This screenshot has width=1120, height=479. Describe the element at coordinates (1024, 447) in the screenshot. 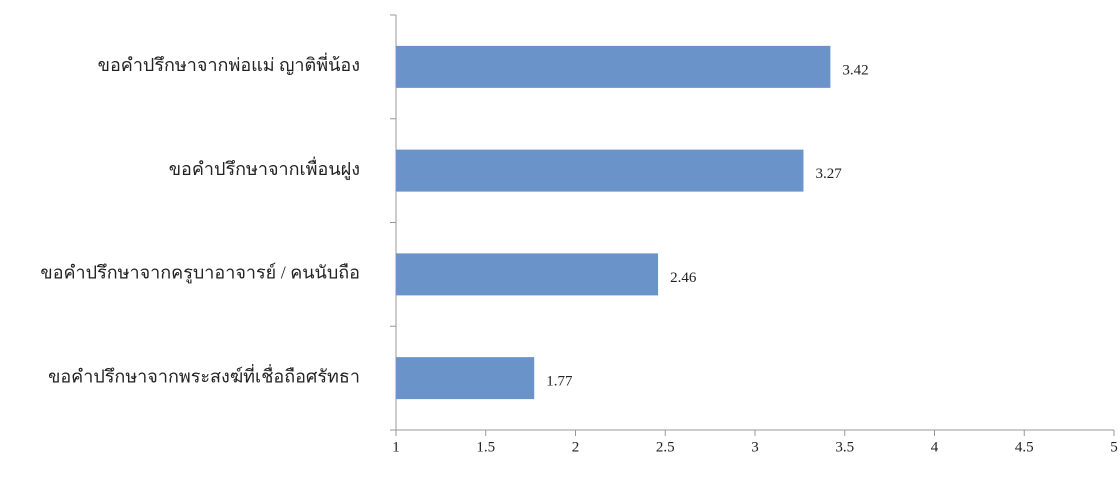

I see `x-tick-label: 4.5` at that location.